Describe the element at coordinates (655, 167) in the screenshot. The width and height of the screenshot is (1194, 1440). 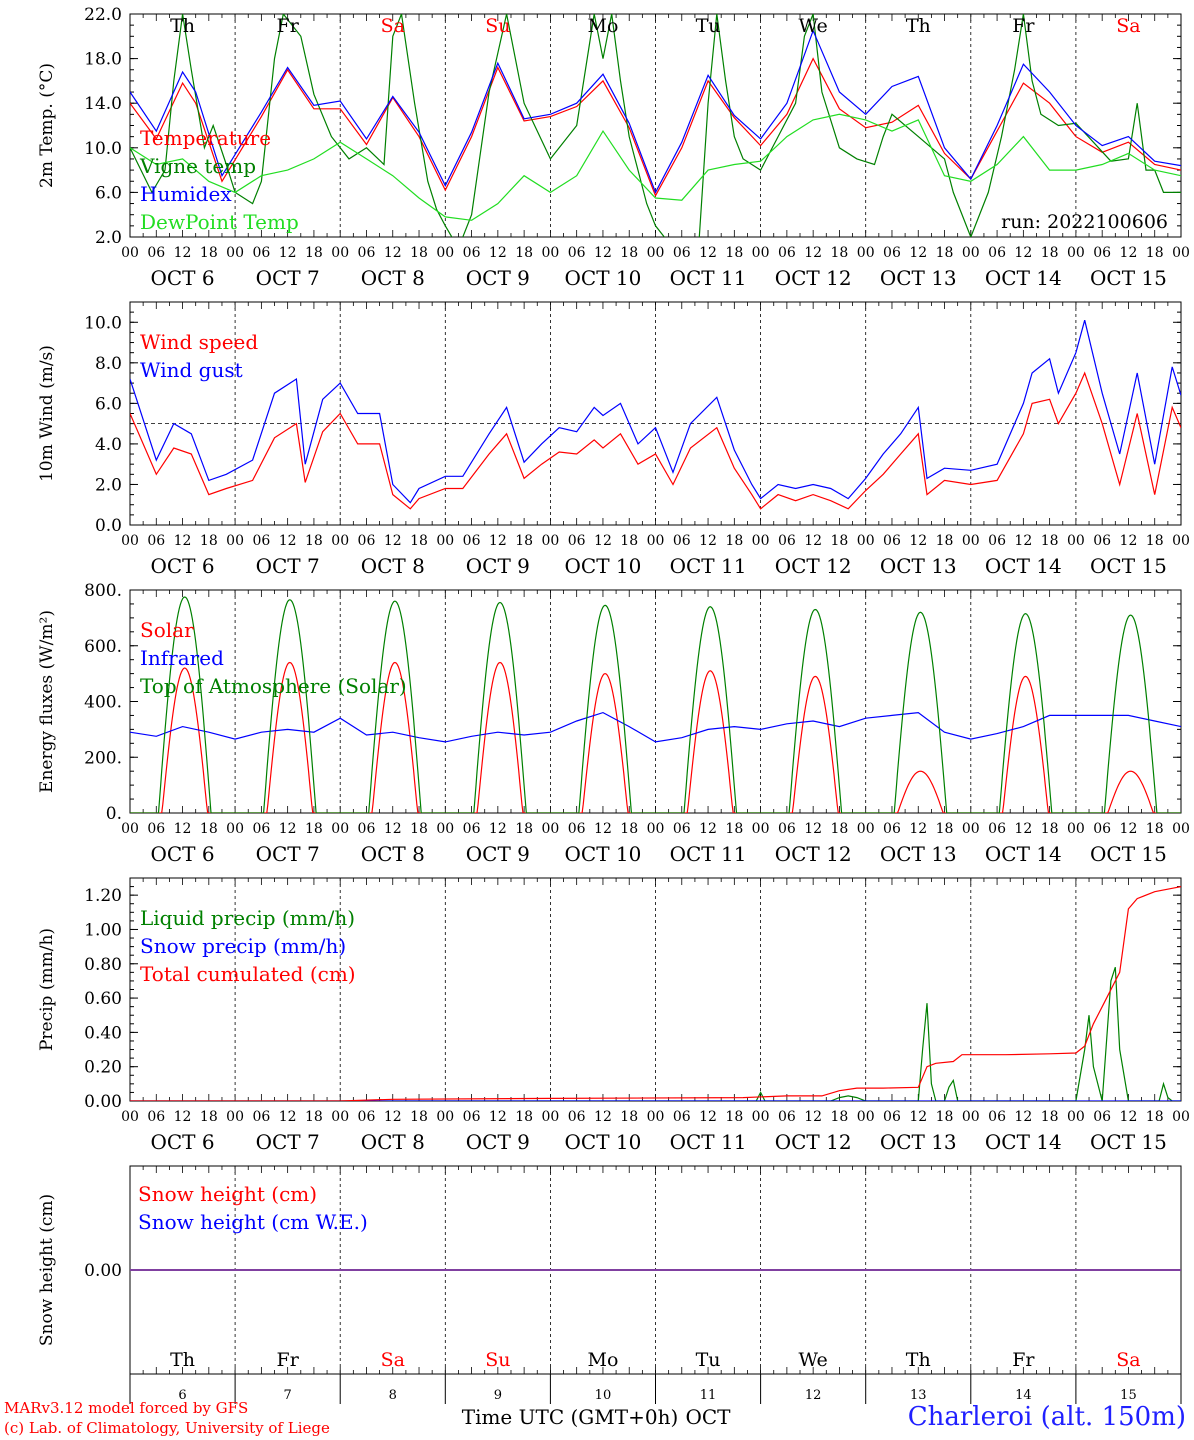
I see `series-line-dewpoint-temp` at that location.